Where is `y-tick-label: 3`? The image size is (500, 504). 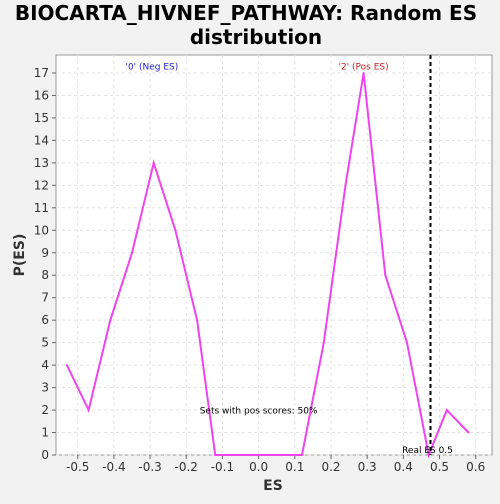
y-tick-label: 3 is located at coordinates (45, 388).